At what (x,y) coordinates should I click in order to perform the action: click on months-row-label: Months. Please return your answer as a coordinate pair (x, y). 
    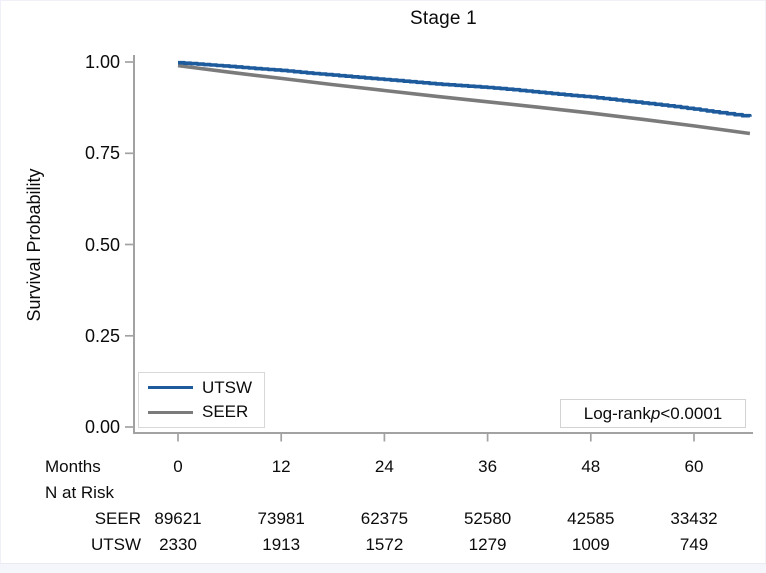
    Looking at the image, I should click on (73, 466).